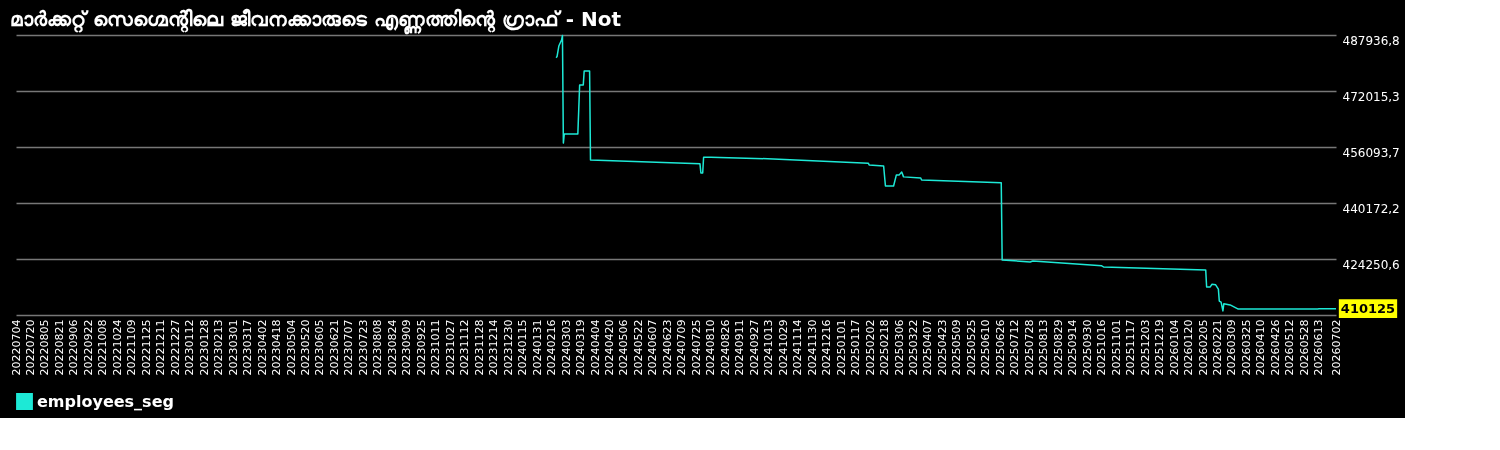  Describe the element at coordinates (306, 347) in the screenshot. I see `x-tick-label: 20230520` at that location.